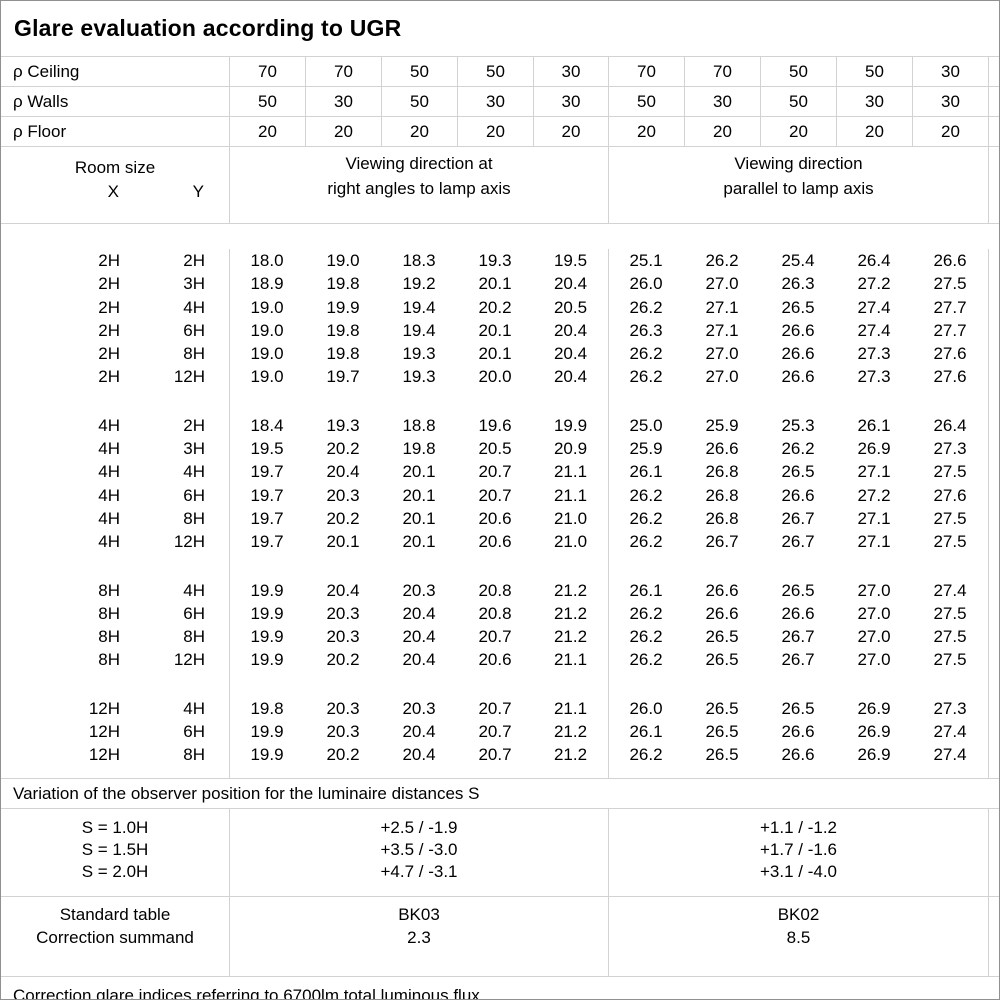  What do you see at coordinates (419, 871) in the screenshot?
I see `s-variation-value: +4.7 / -3.1` at bounding box center [419, 871].